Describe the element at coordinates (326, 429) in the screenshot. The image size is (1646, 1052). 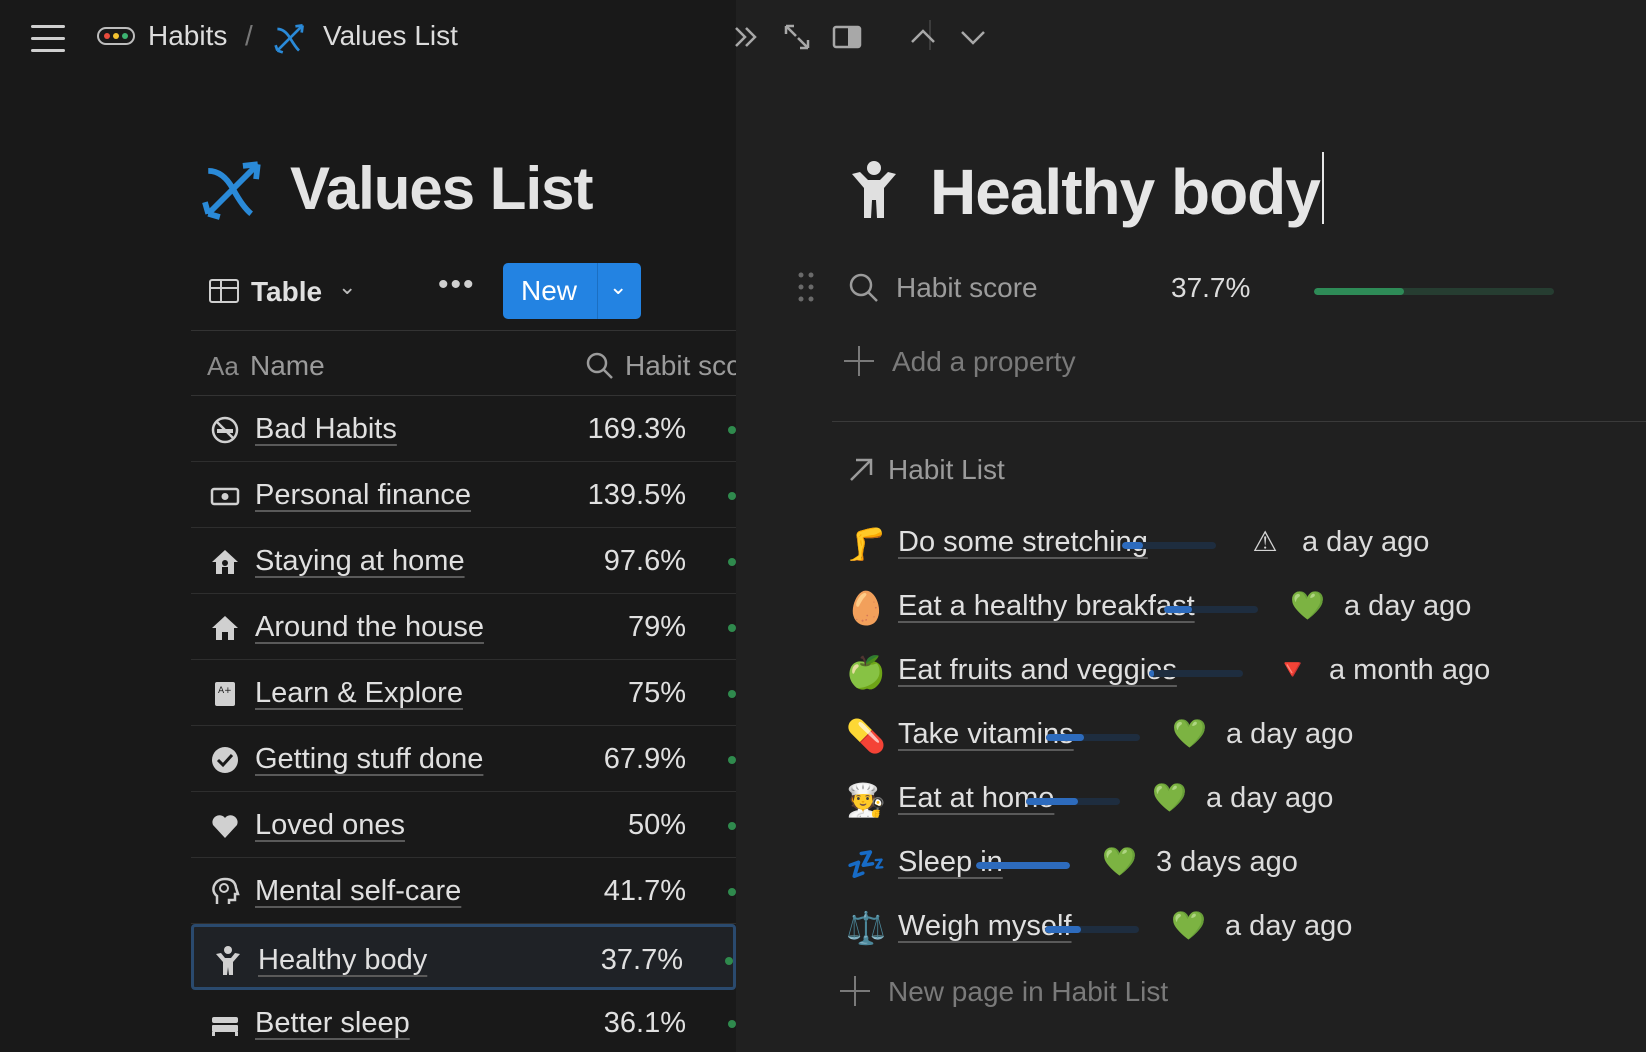
I see `row-name: Bad Habits` at that location.